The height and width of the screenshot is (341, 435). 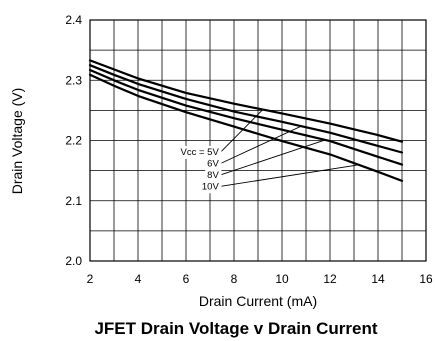 What do you see at coordinates (73, 20) in the screenshot?
I see `y-tick-label: 2.4` at bounding box center [73, 20].